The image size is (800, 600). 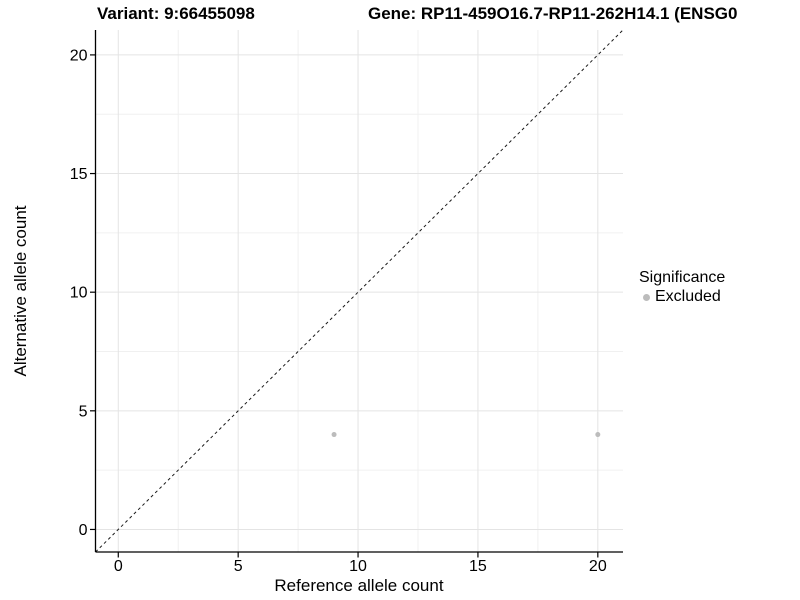 What do you see at coordinates (79, 55) in the screenshot?
I see `y-tick-label: 20` at bounding box center [79, 55].